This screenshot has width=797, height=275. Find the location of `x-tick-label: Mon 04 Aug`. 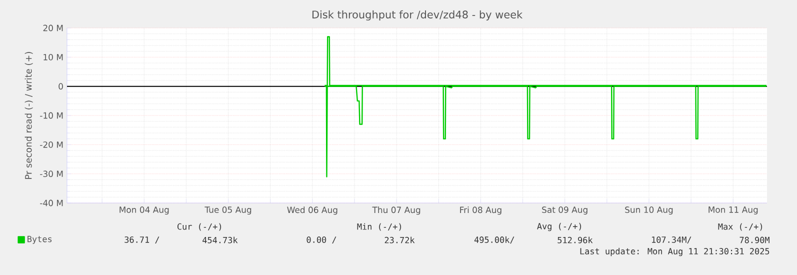

x-tick-label: Mon 04 Aug is located at coordinates (144, 210).